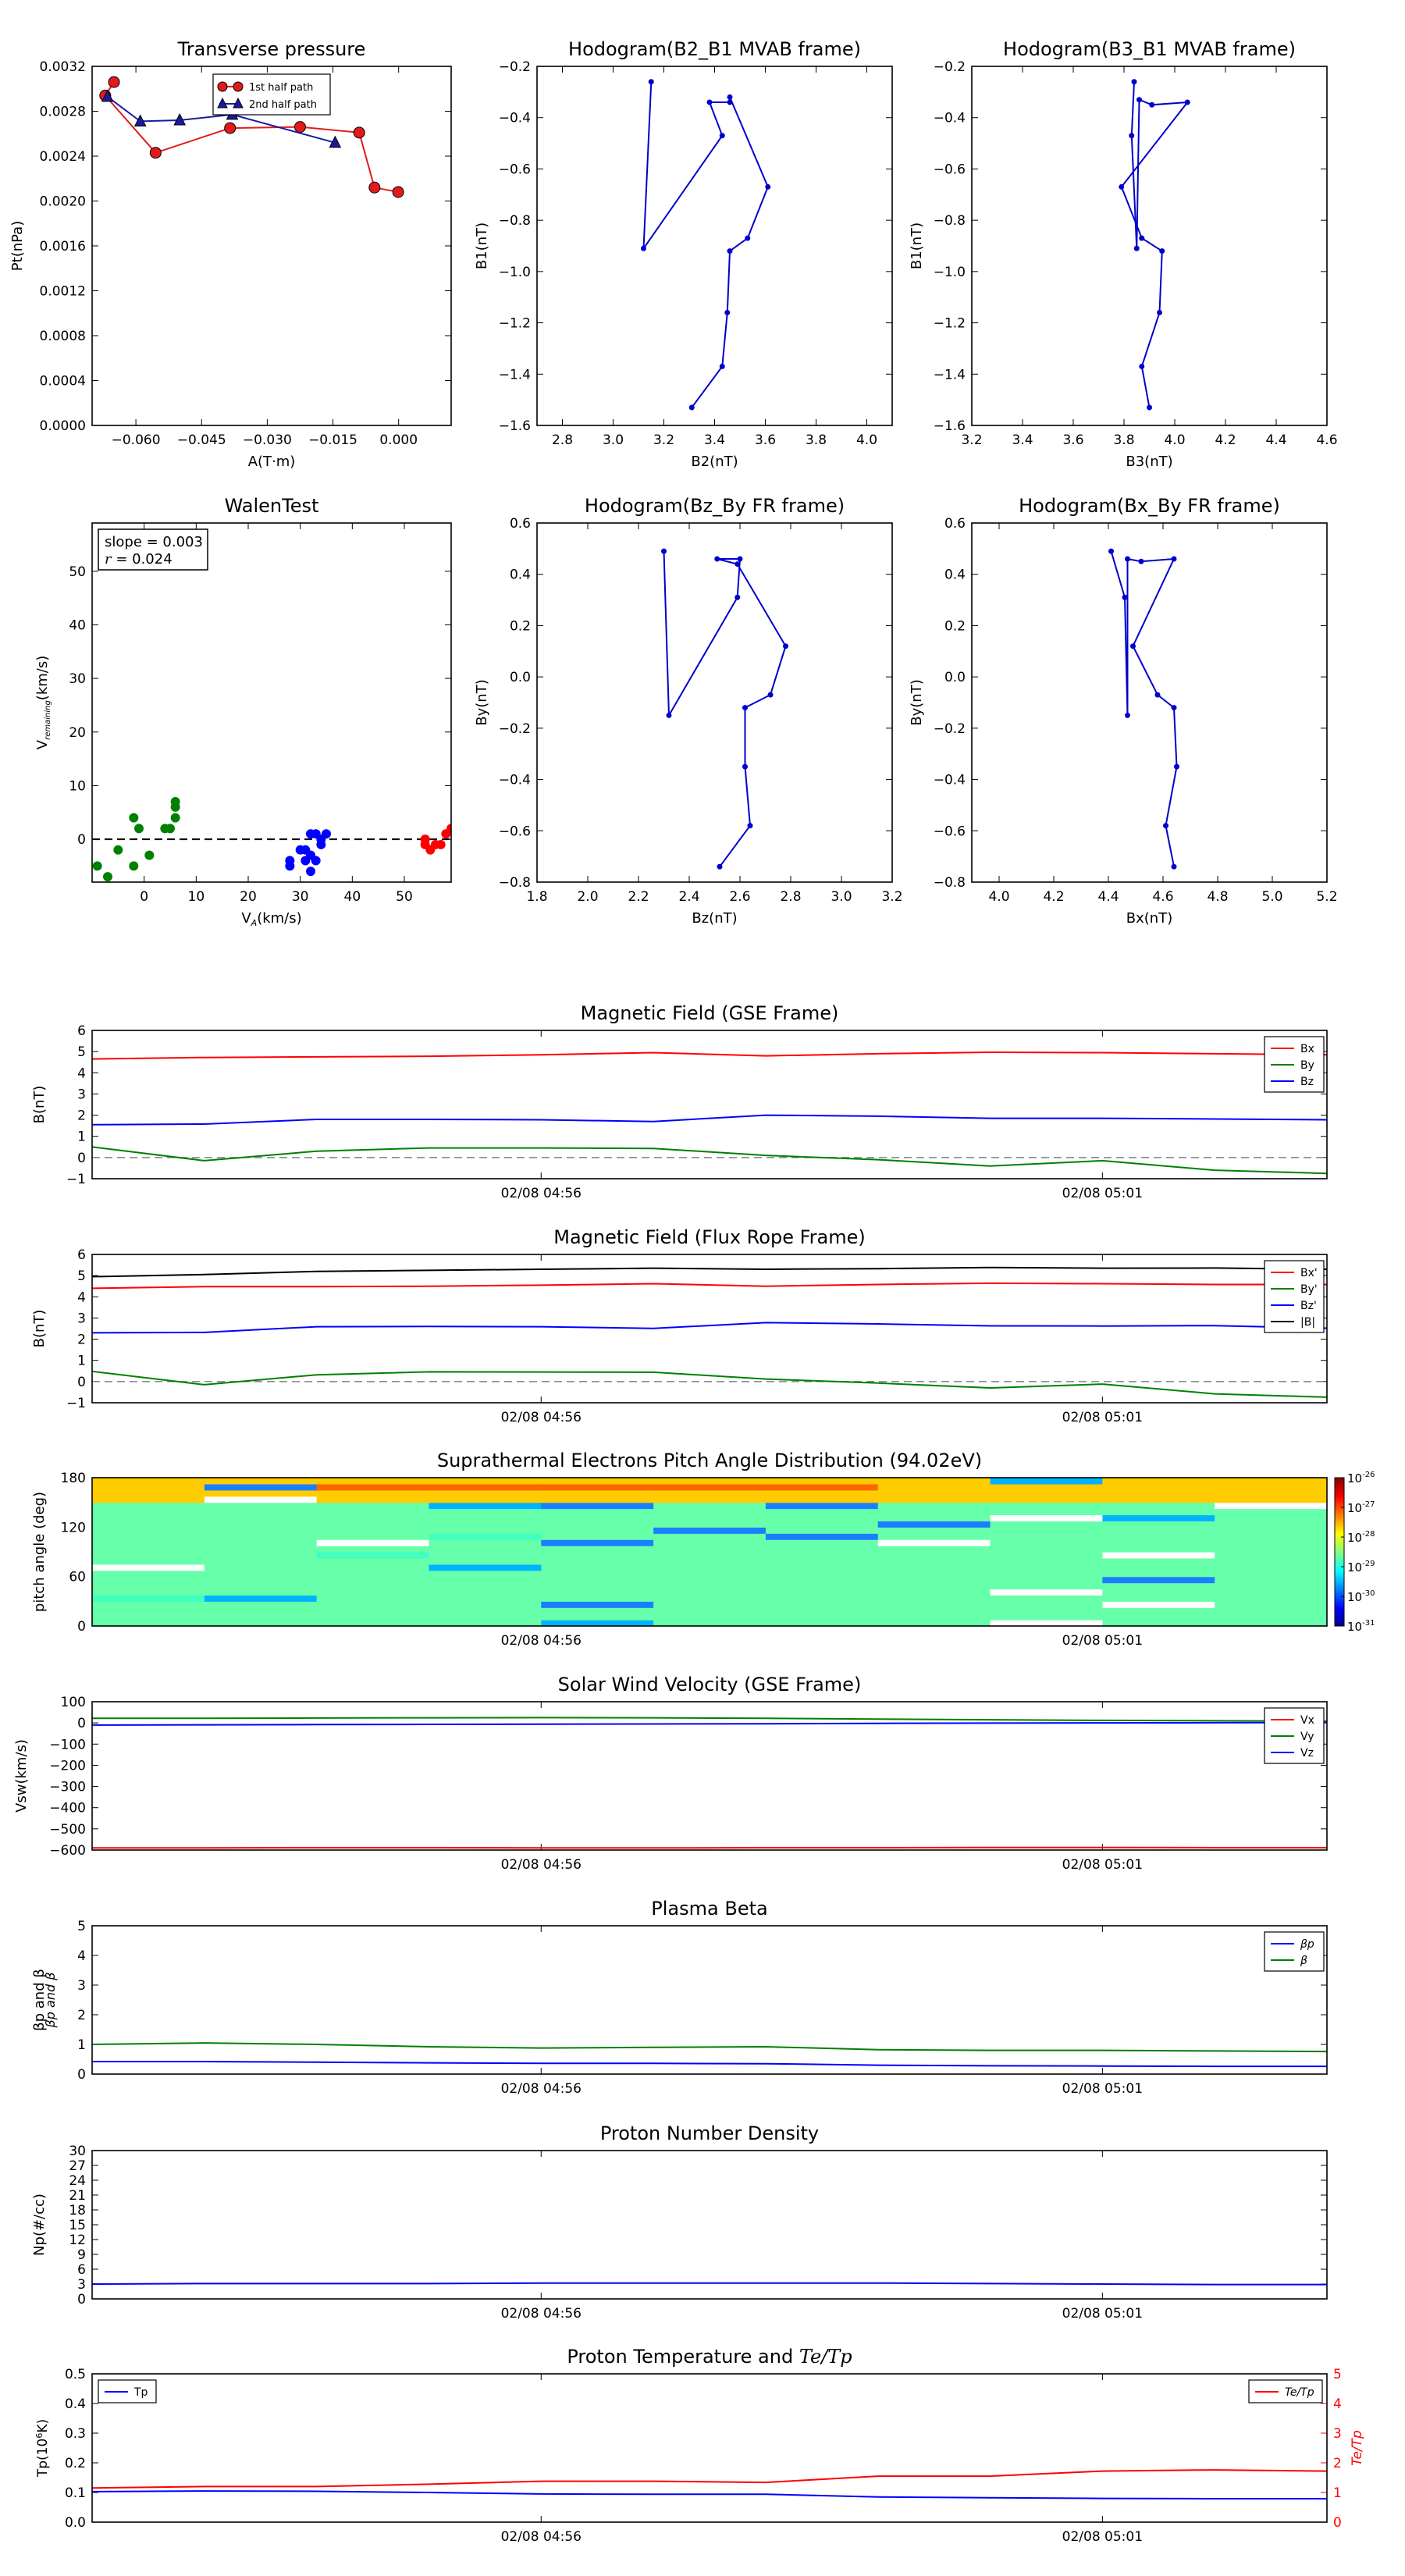 This screenshot has height=2576, width=1405. Describe the element at coordinates (715, 440) in the screenshot. I see `x-tick-label: 3.4` at that location.